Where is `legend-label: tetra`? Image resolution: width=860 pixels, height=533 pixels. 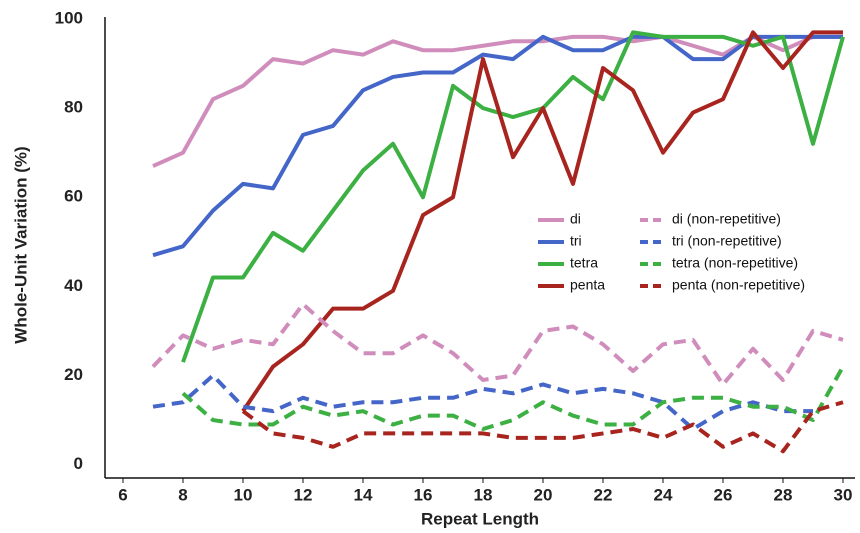 legend-label: tetra is located at coordinates (584, 263).